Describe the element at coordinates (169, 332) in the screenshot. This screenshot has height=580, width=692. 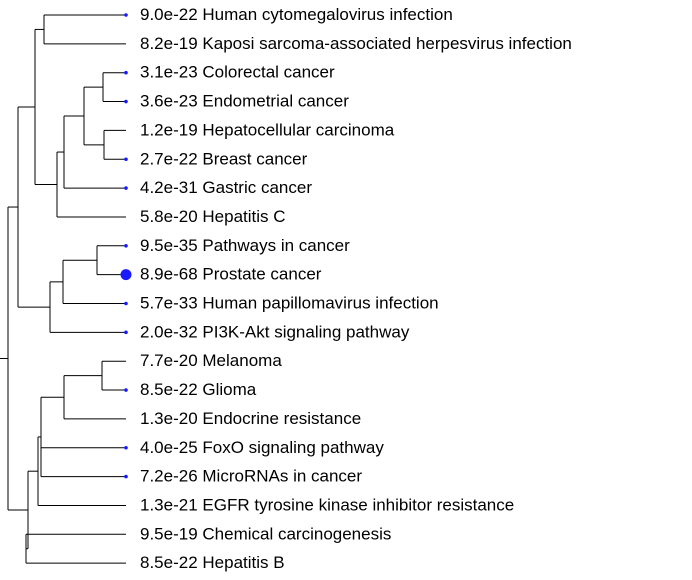
I see `leaf-pvalue: 2.0e-32` at that location.